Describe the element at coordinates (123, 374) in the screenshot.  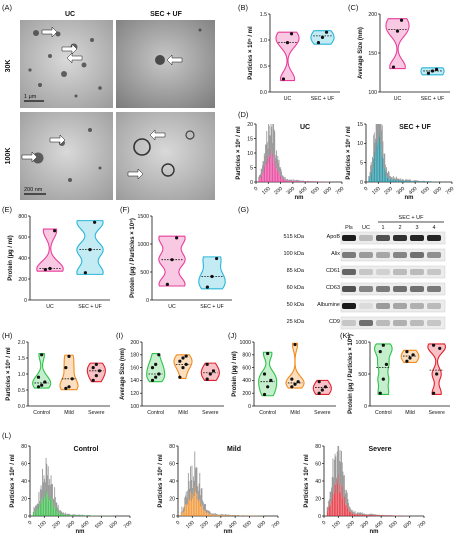
I see `y-axis-label: Average Size (nm)` at that location.